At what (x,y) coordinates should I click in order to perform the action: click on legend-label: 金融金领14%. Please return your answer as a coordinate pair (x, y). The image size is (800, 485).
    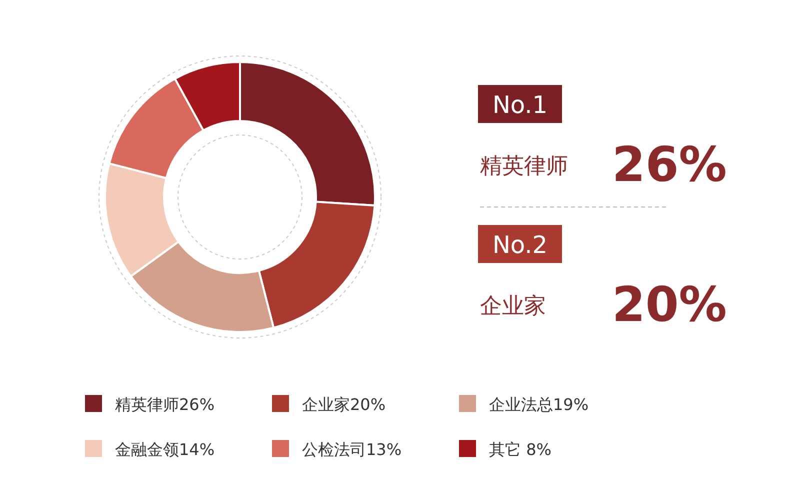
    Looking at the image, I should click on (165, 449).